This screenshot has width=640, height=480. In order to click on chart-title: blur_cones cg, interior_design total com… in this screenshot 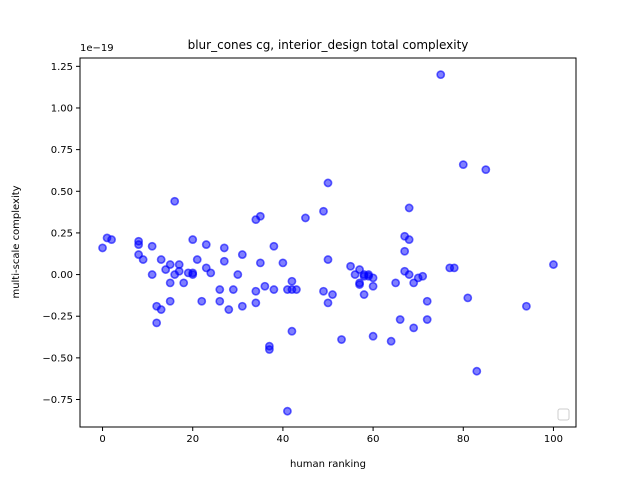, I will do `click(328, 45)`.